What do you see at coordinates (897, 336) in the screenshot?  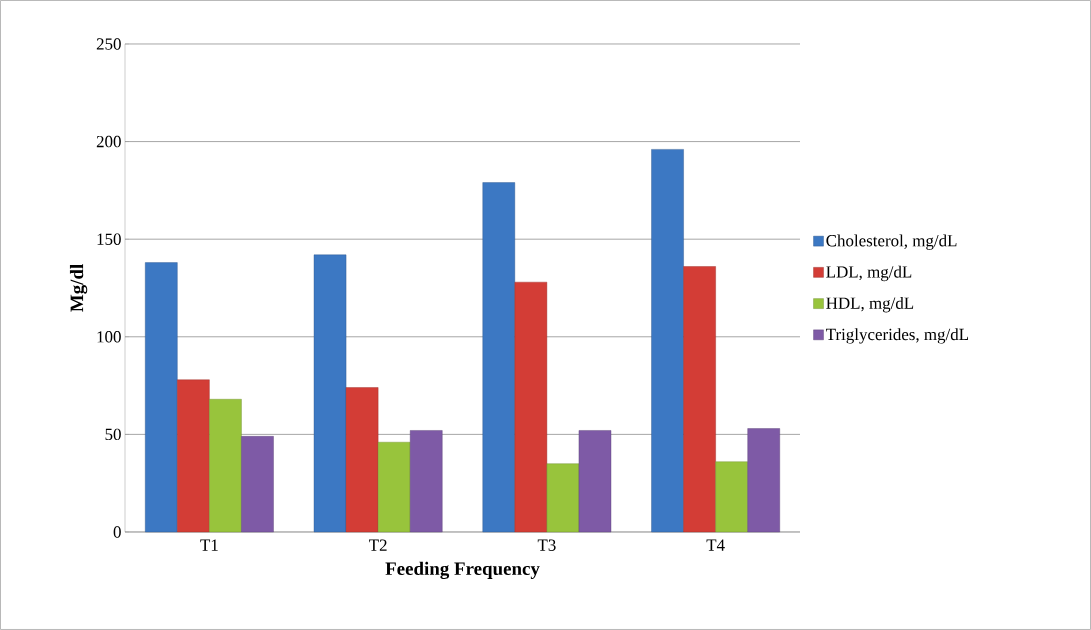 I see `legend-label: Triglycerides, mg/dL` at bounding box center [897, 336].